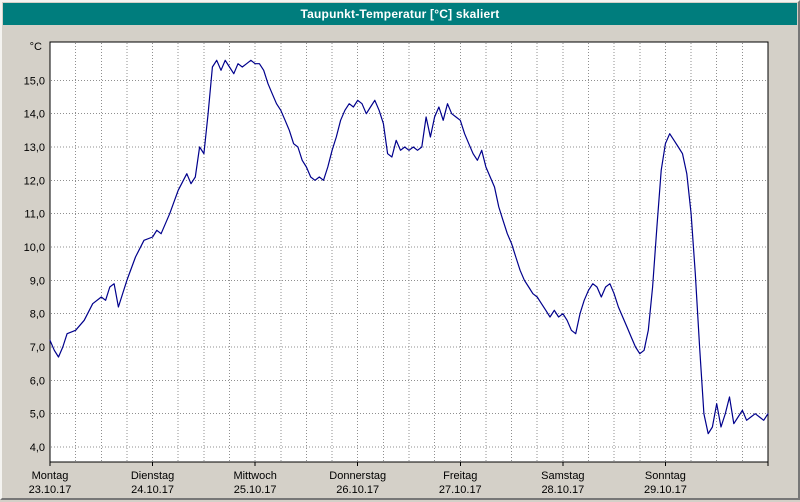 The width and height of the screenshot is (800, 502). I want to click on day-name-label: Samstag, so click(562, 476).